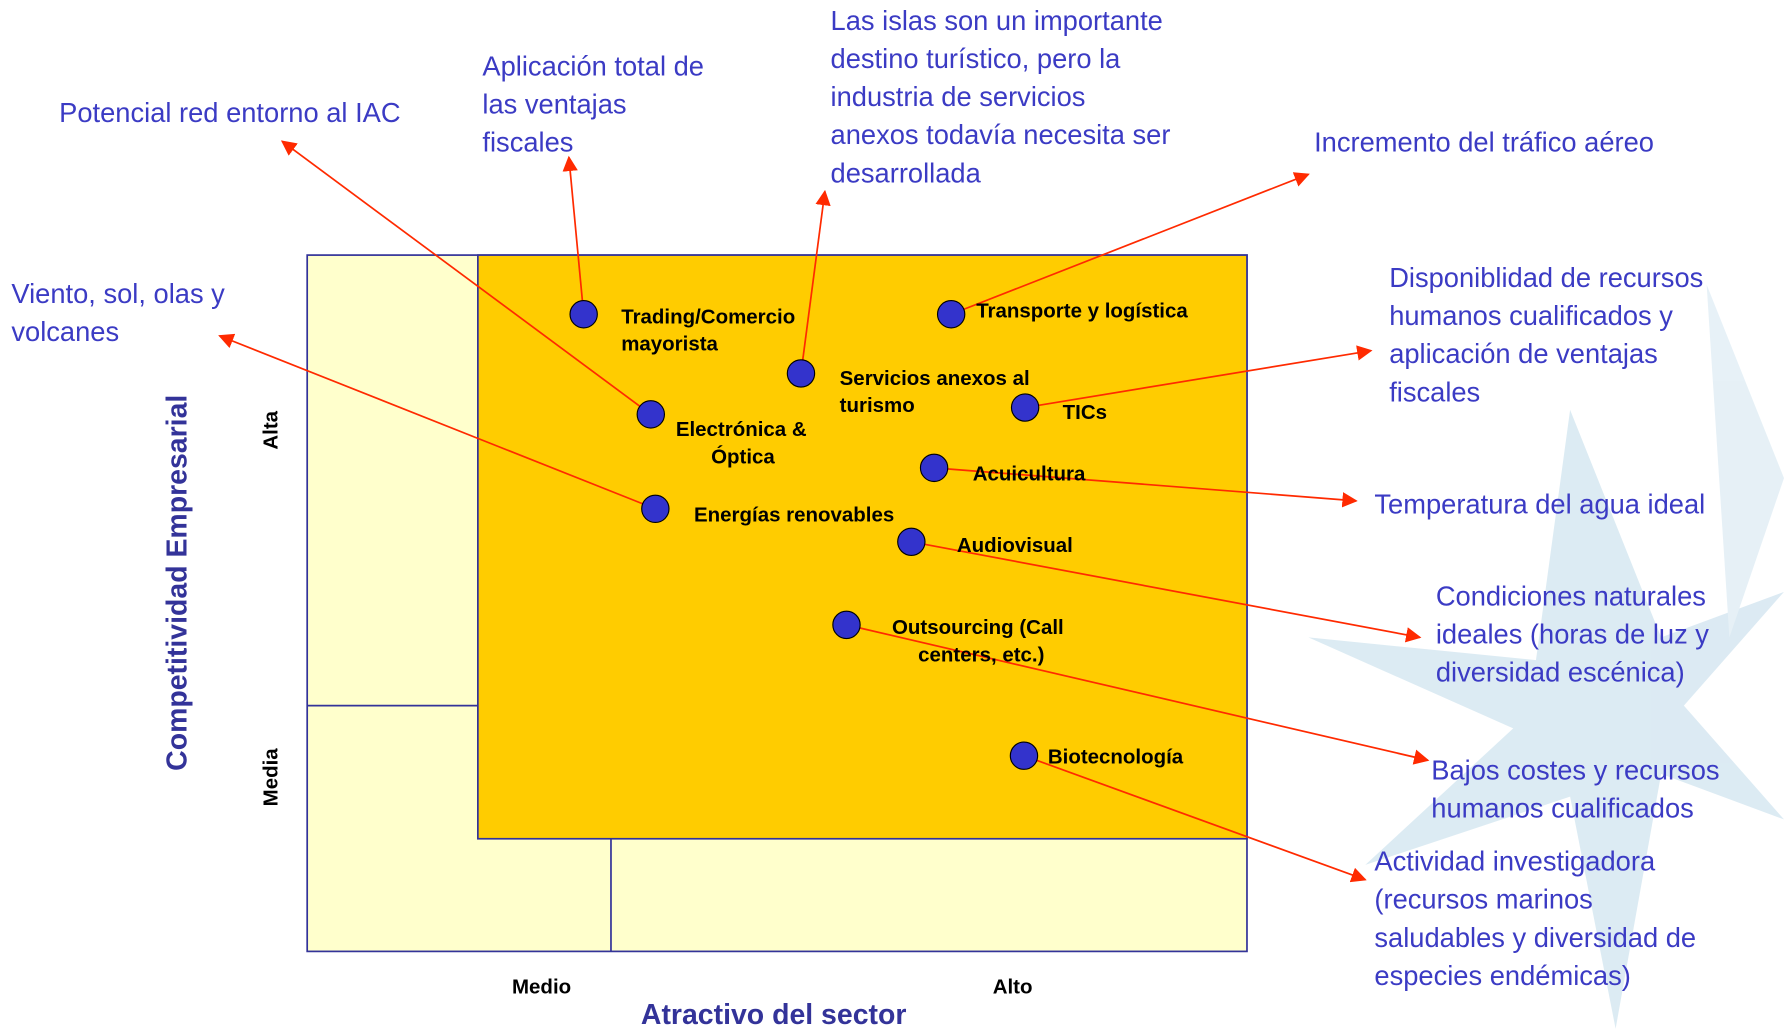  What do you see at coordinates (1013, 986) in the screenshot?
I see `x-label: Alto` at bounding box center [1013, 986].